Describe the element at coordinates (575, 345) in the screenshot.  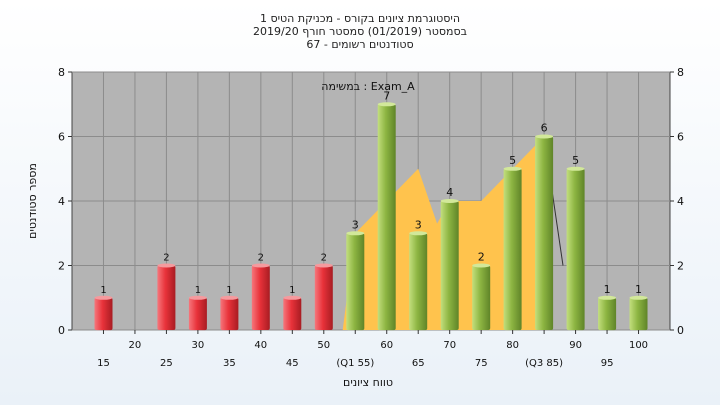
I see `x-tick-label: 90` at that location.